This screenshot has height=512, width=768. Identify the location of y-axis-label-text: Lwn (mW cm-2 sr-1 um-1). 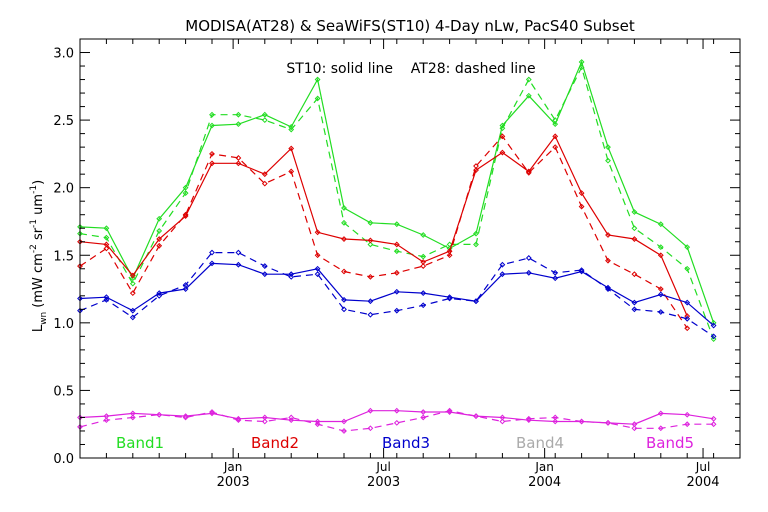
(39, 256).